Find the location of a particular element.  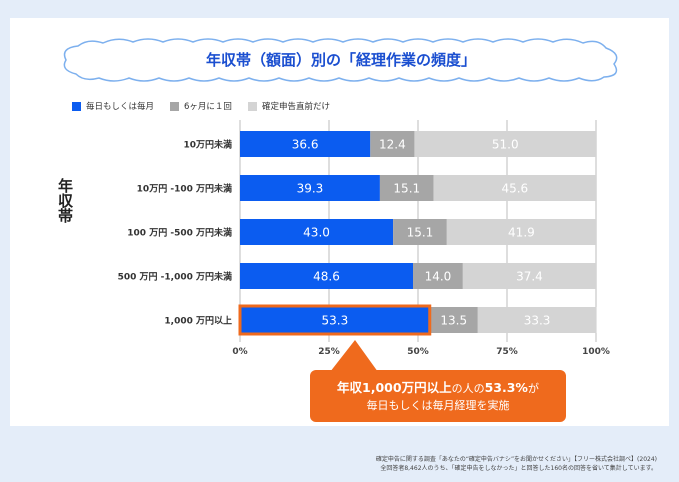

category-label: 10万円 -100 万円未満 is located at coordinates (184, 189).